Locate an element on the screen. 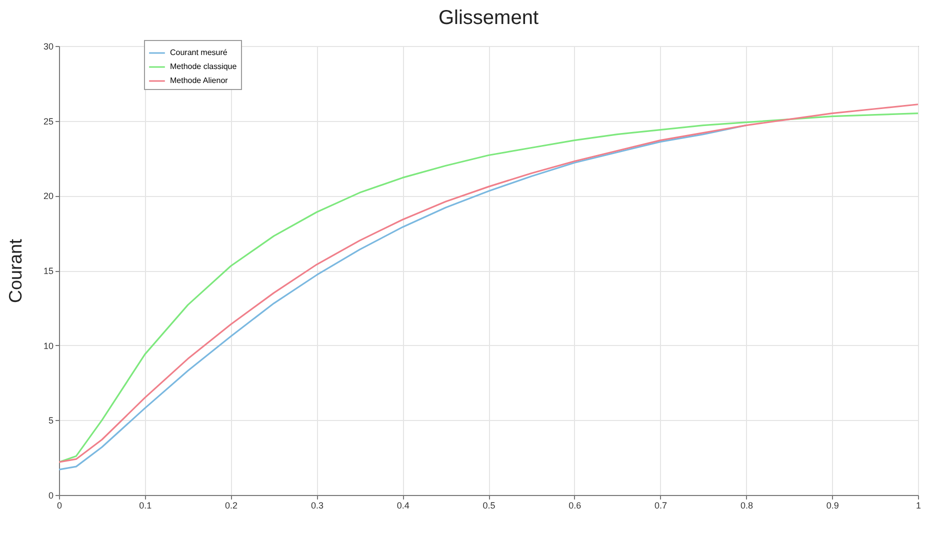 This screenshot has width=937, height=540. x-tick-label: 1 is located at coordinates (919, 505).